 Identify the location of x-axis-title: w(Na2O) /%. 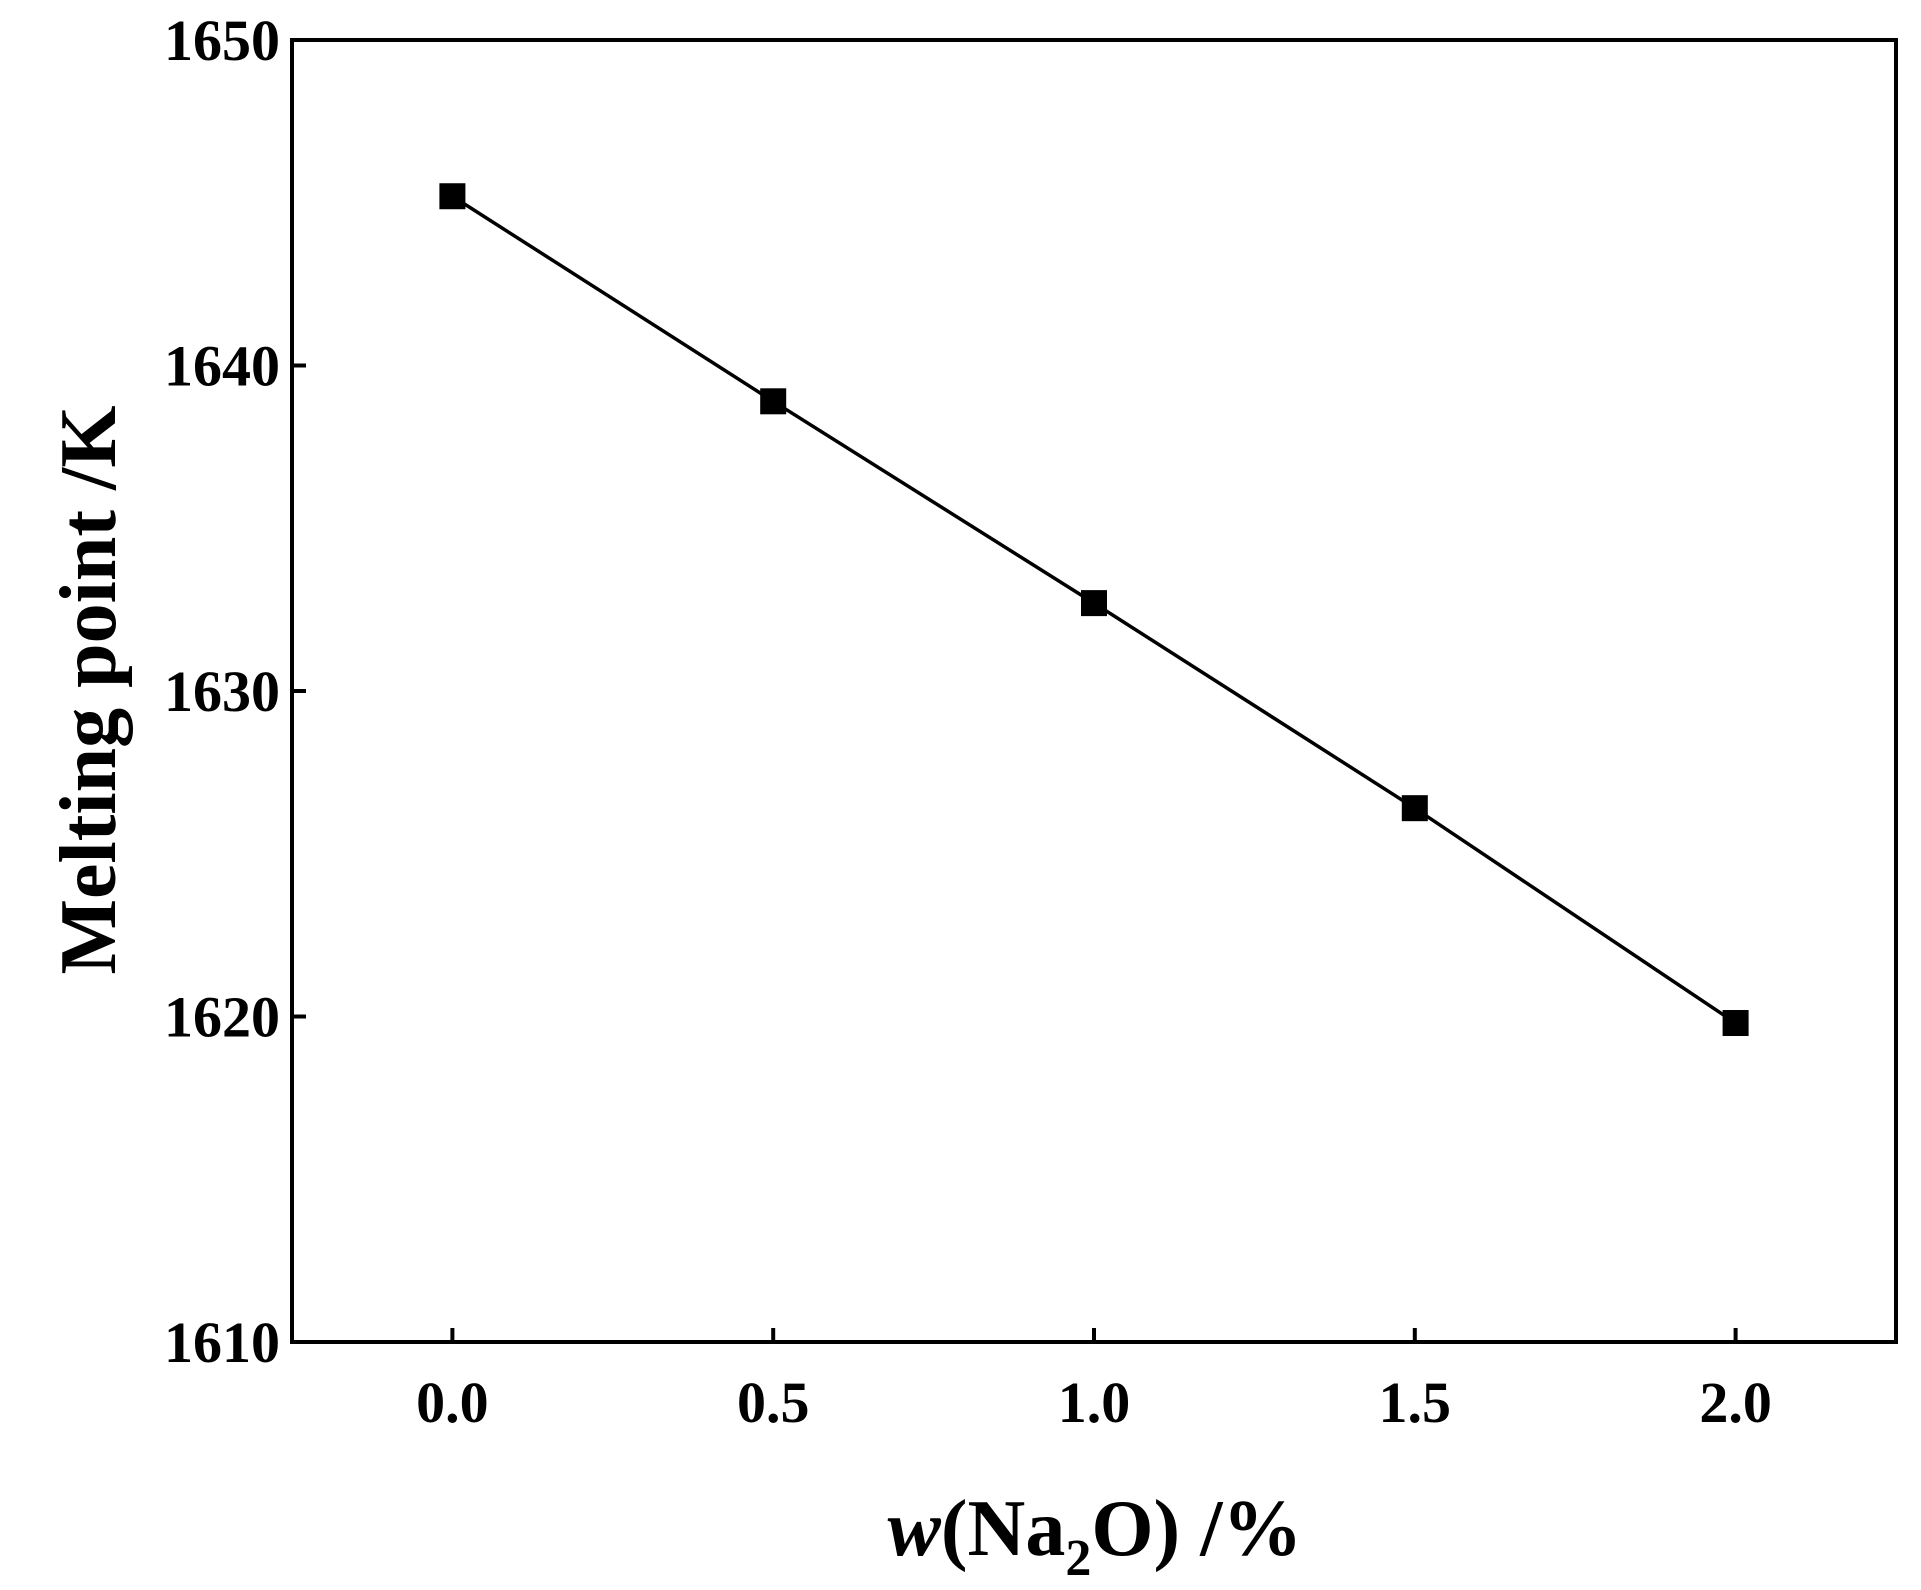
(1095, 1536).